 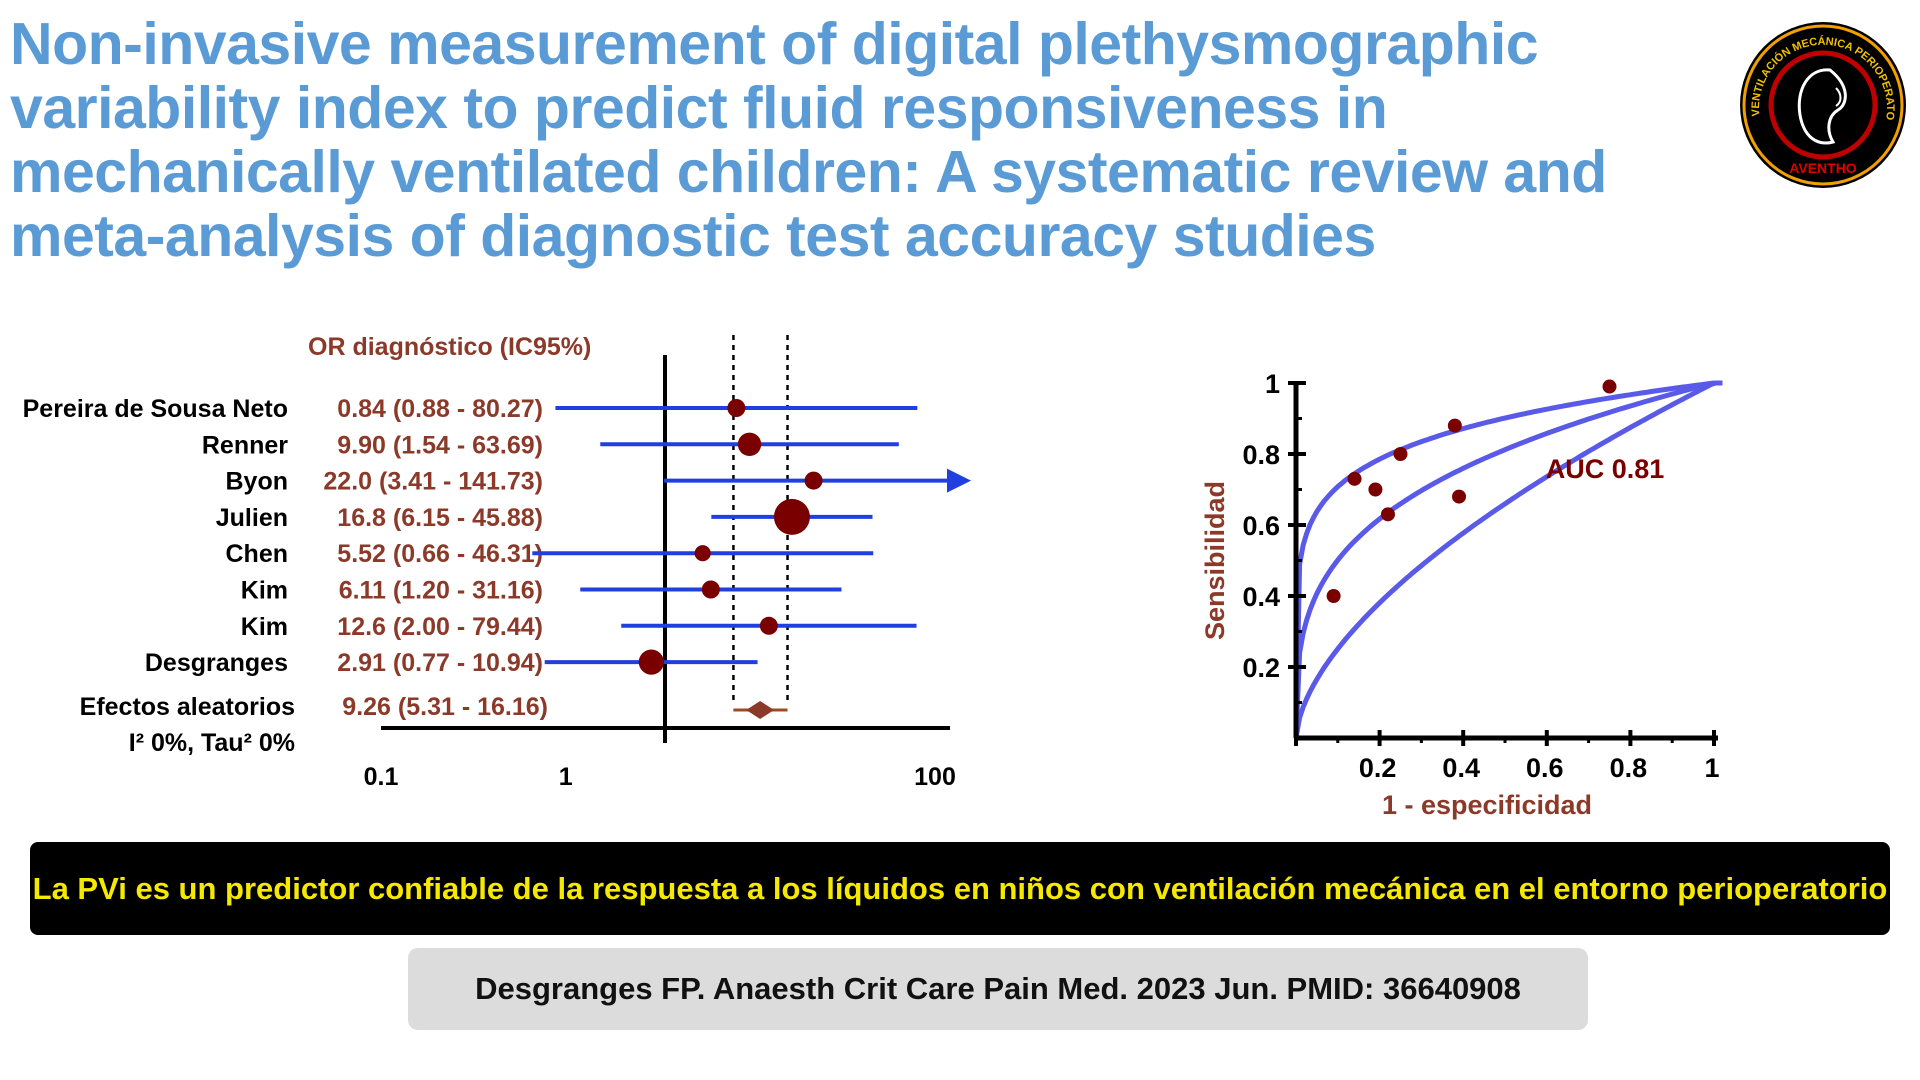 I want to click on forest-tick-label: 100, so click(x=935, y=777).